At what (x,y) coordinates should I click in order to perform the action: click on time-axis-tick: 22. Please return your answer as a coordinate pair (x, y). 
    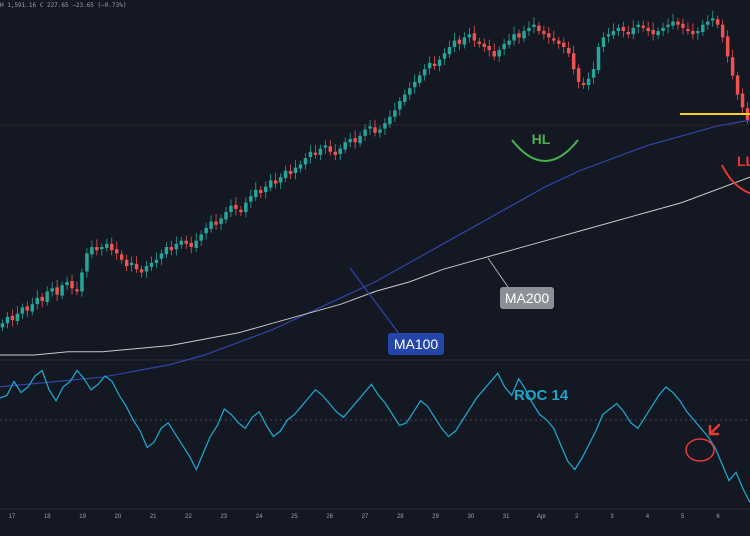
    Looking at the image, I should click on (188, 517).